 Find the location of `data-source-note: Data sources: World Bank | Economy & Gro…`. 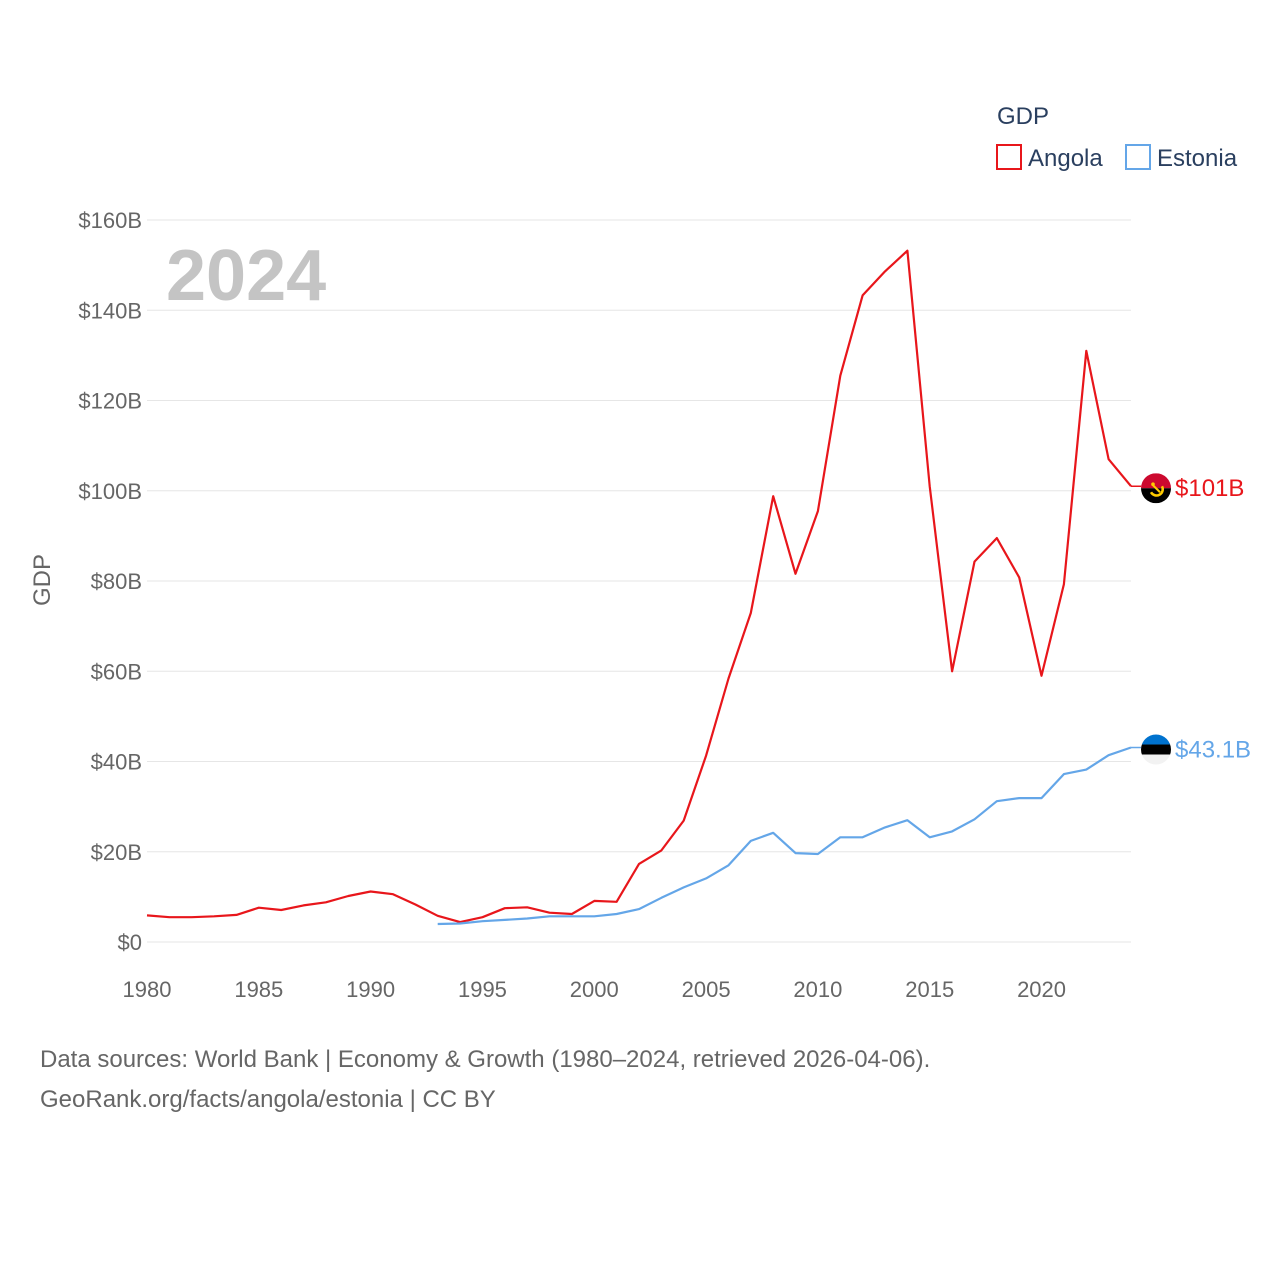

data-source-note: Data sources: World Bank | Economy & Gro… is located at coordinates (485, 1059).